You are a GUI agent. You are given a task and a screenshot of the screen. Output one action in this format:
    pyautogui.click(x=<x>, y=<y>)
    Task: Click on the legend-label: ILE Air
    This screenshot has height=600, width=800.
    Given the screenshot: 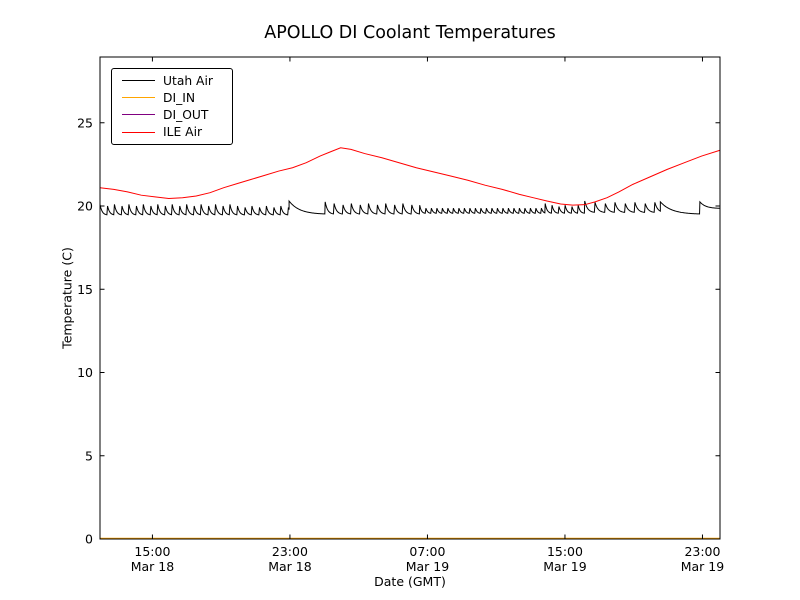 What is the action you would take?
    pyautogui.click(x=183, y=132)
    